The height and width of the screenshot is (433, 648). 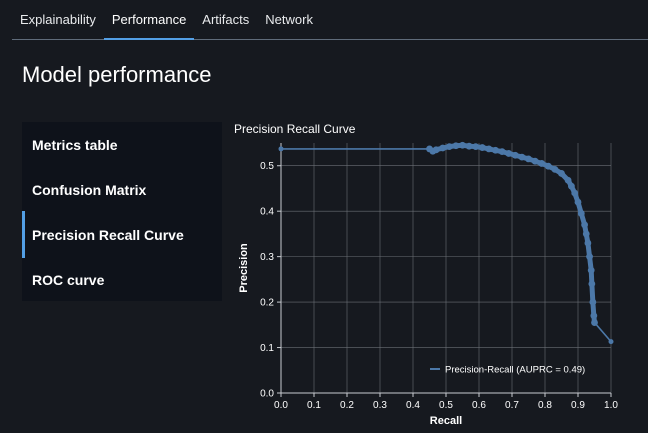 I want to click on y-tick-label: 0.4, so click(x=267, y=212).